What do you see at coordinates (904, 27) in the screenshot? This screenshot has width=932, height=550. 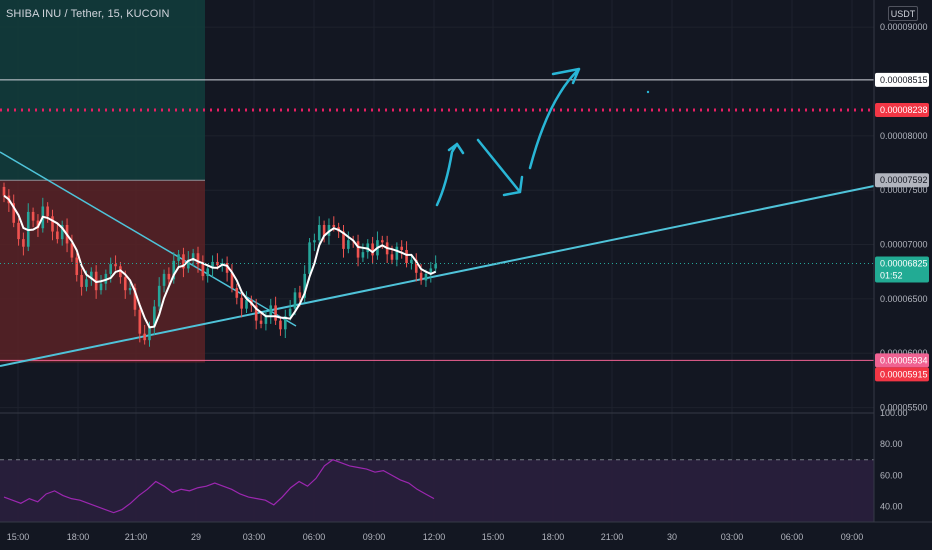 I see `price-tick-label: 0.00009000` at bounding box center [904, 27].